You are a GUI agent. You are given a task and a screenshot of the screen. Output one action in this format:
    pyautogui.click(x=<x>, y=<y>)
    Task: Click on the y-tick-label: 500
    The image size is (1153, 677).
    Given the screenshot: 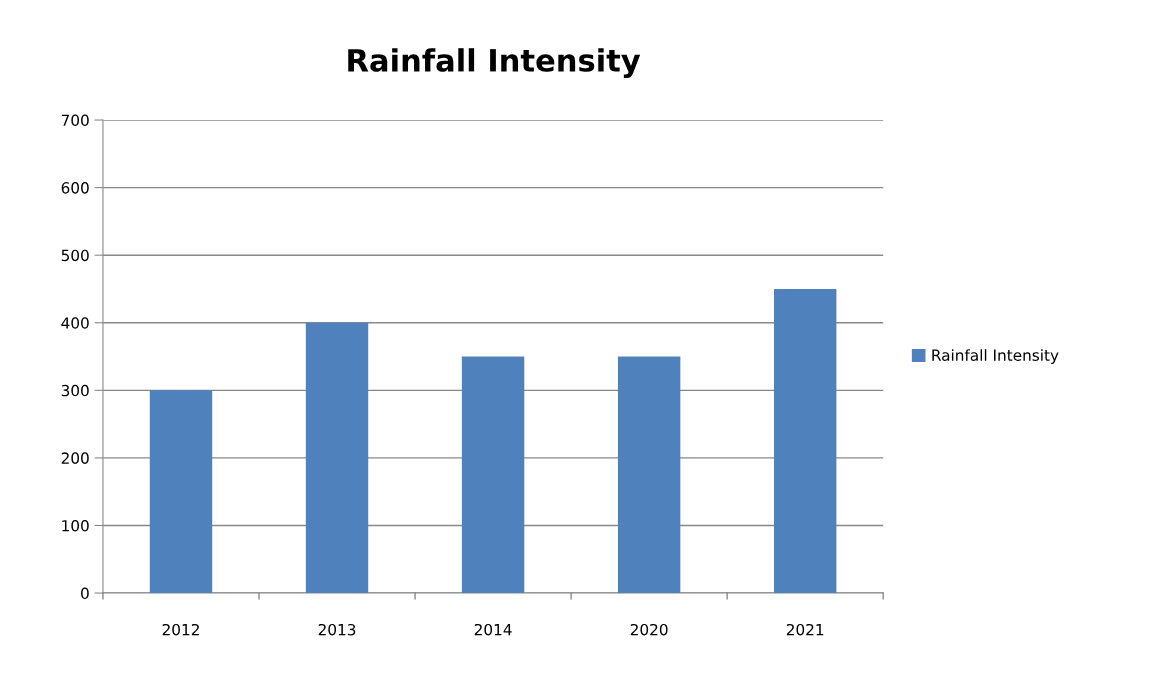 What is the action you would take?
    pyautogui.click(x=75, y=255)
    